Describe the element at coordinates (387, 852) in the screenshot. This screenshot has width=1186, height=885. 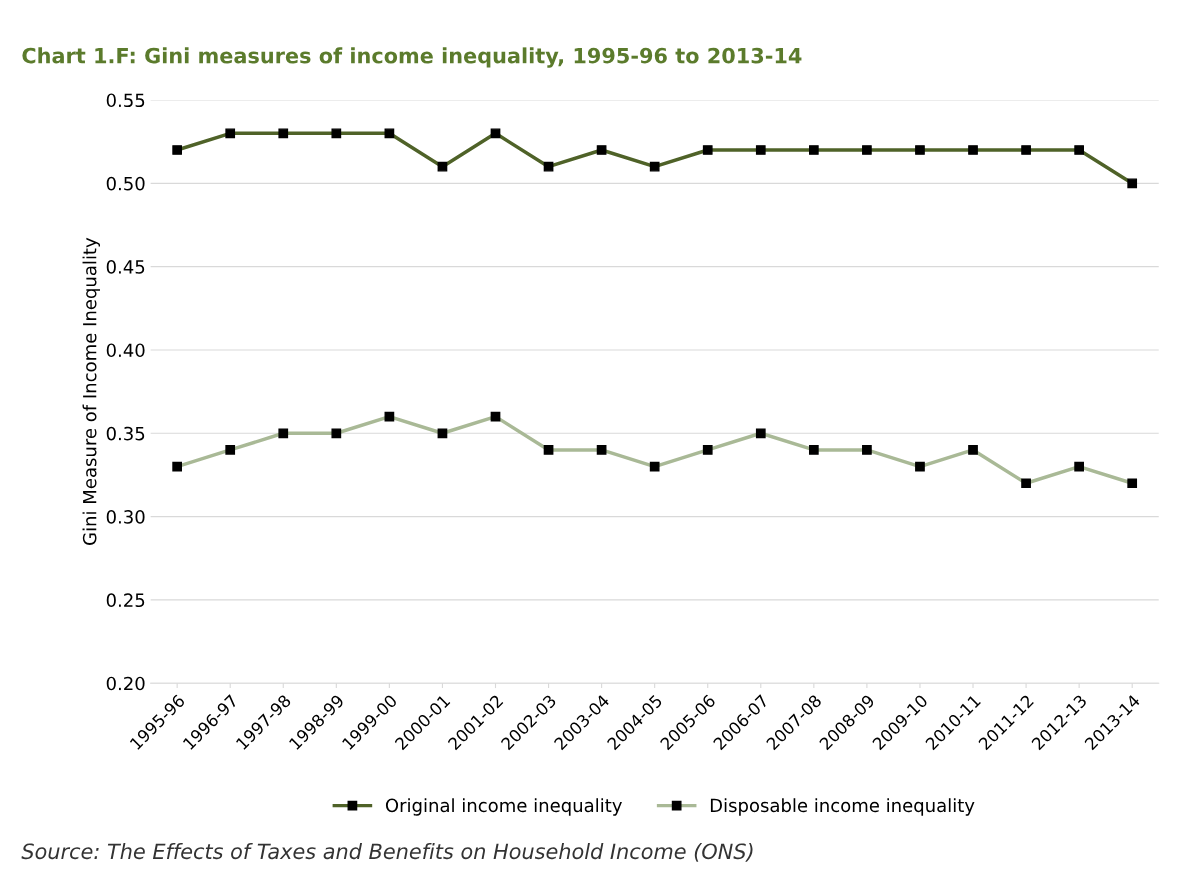
I see `source-note: Source: The Effects of Taxes and Benefits on Household Income (ONS)` at that location.